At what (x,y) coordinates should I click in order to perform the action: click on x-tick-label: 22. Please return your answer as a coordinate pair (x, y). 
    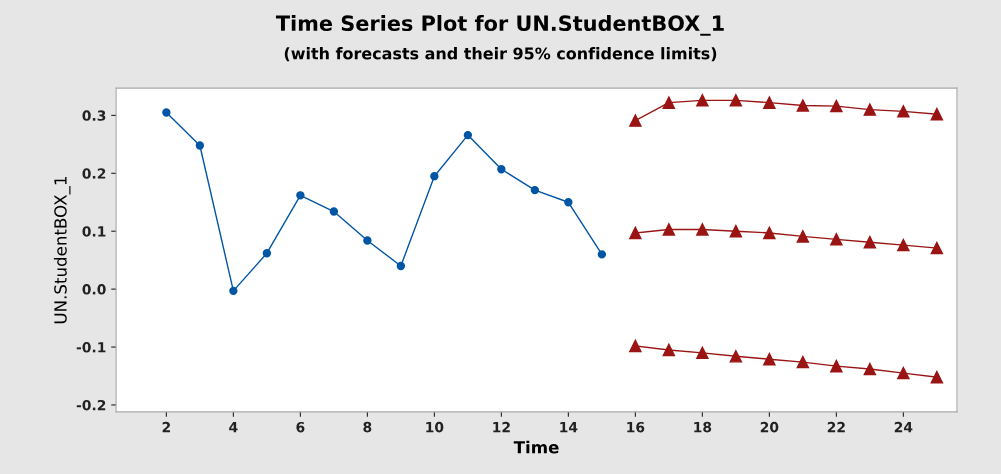
    Looking at the image, I should click on (836, 427).